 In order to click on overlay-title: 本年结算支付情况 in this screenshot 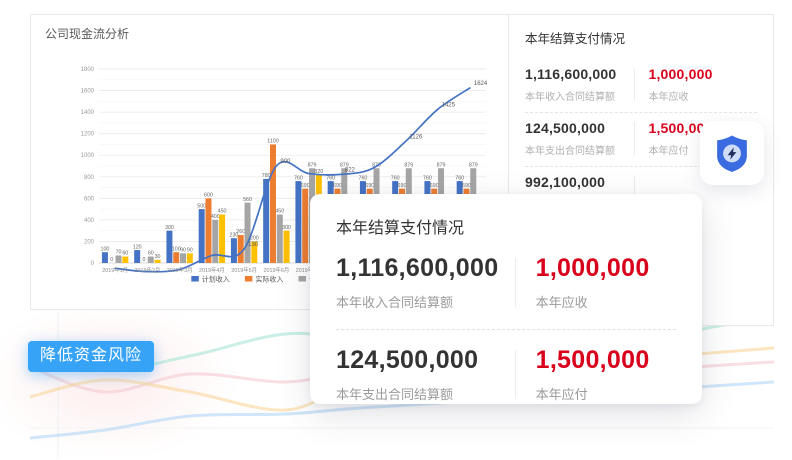, I will do `click(400, 228)`.